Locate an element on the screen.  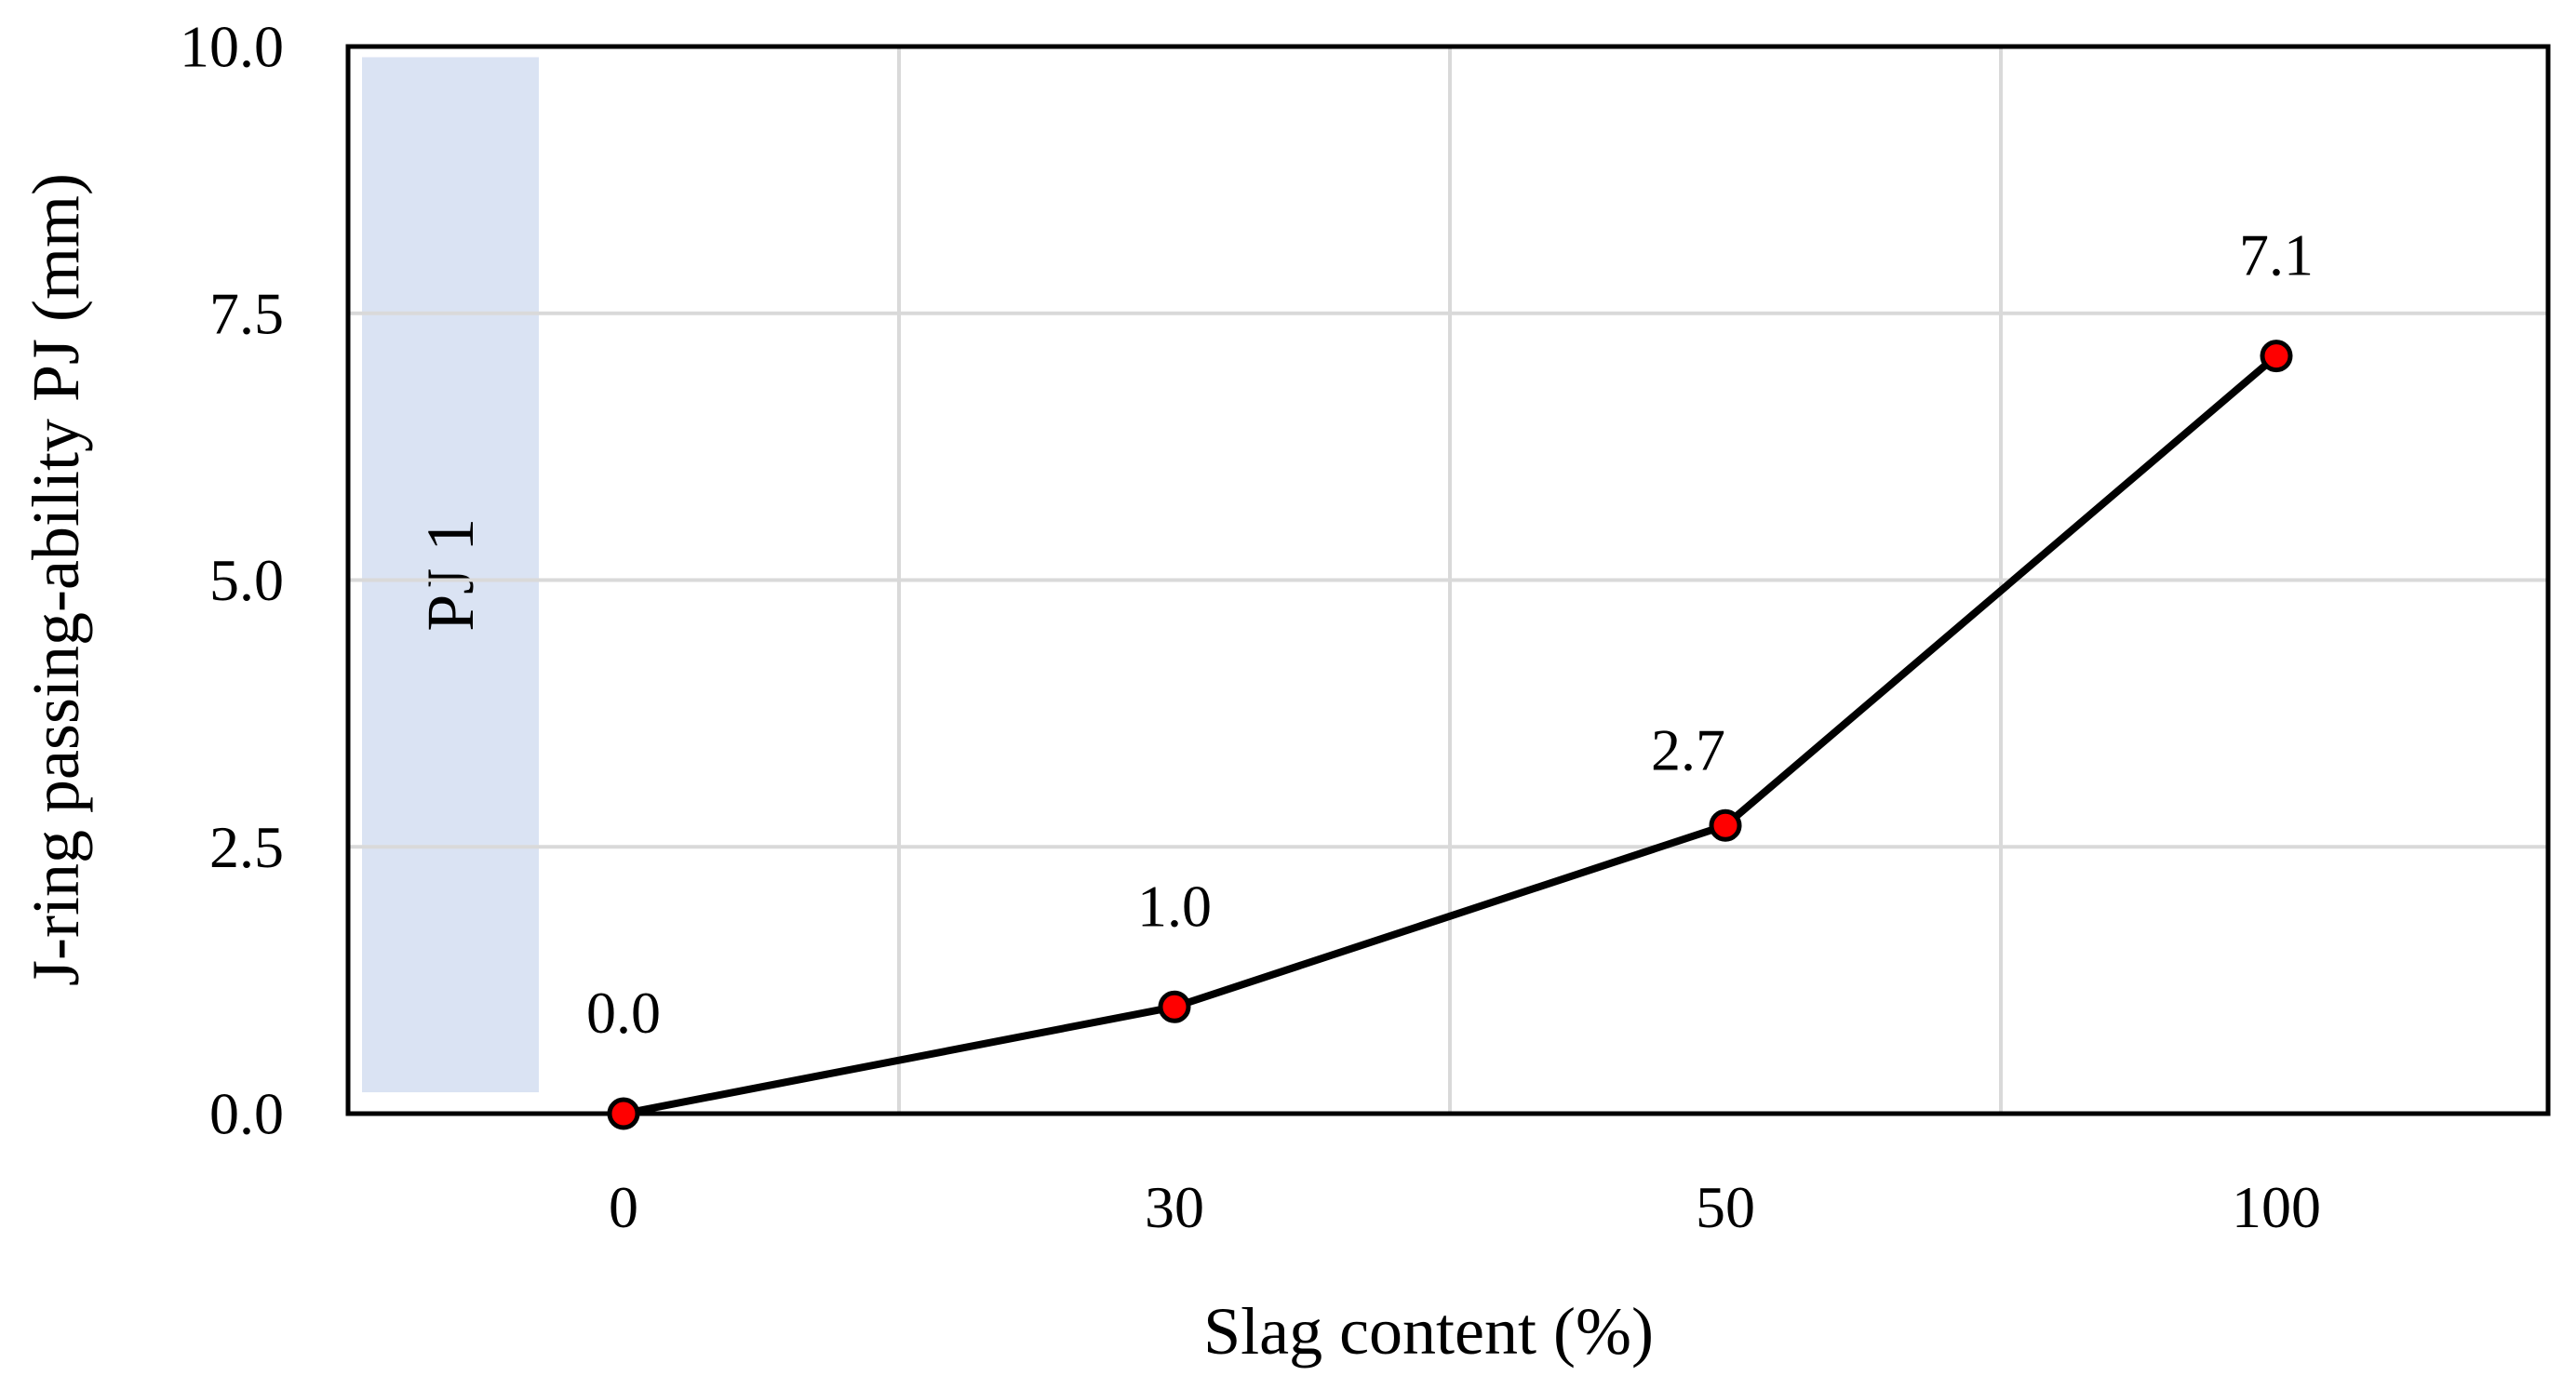
x-tick-label: 30 is located at coordinates (1174, 1207).